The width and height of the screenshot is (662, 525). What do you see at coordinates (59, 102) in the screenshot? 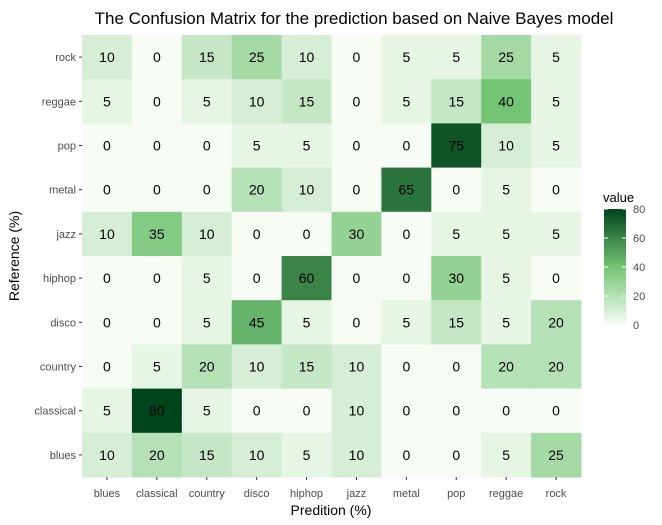
I see `y-tick-label: reggae` at bounding box center [59, 102].